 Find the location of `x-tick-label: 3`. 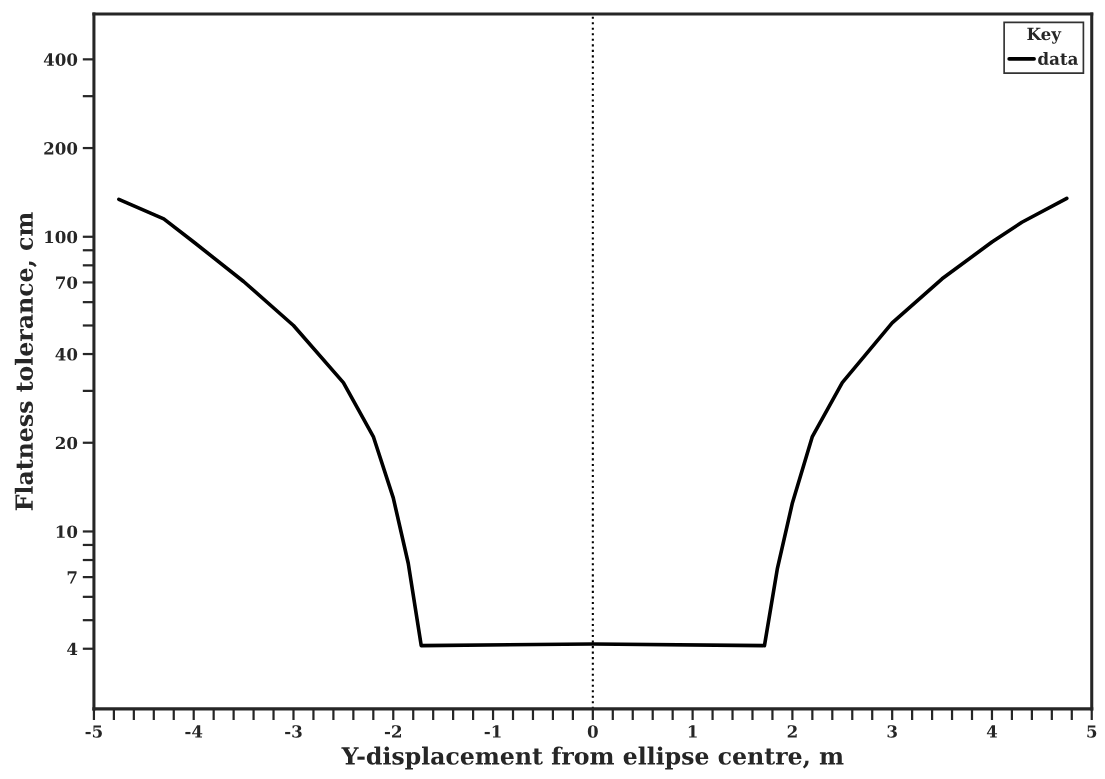

x-tick-label: 3 is located at coordinates (892, 731).